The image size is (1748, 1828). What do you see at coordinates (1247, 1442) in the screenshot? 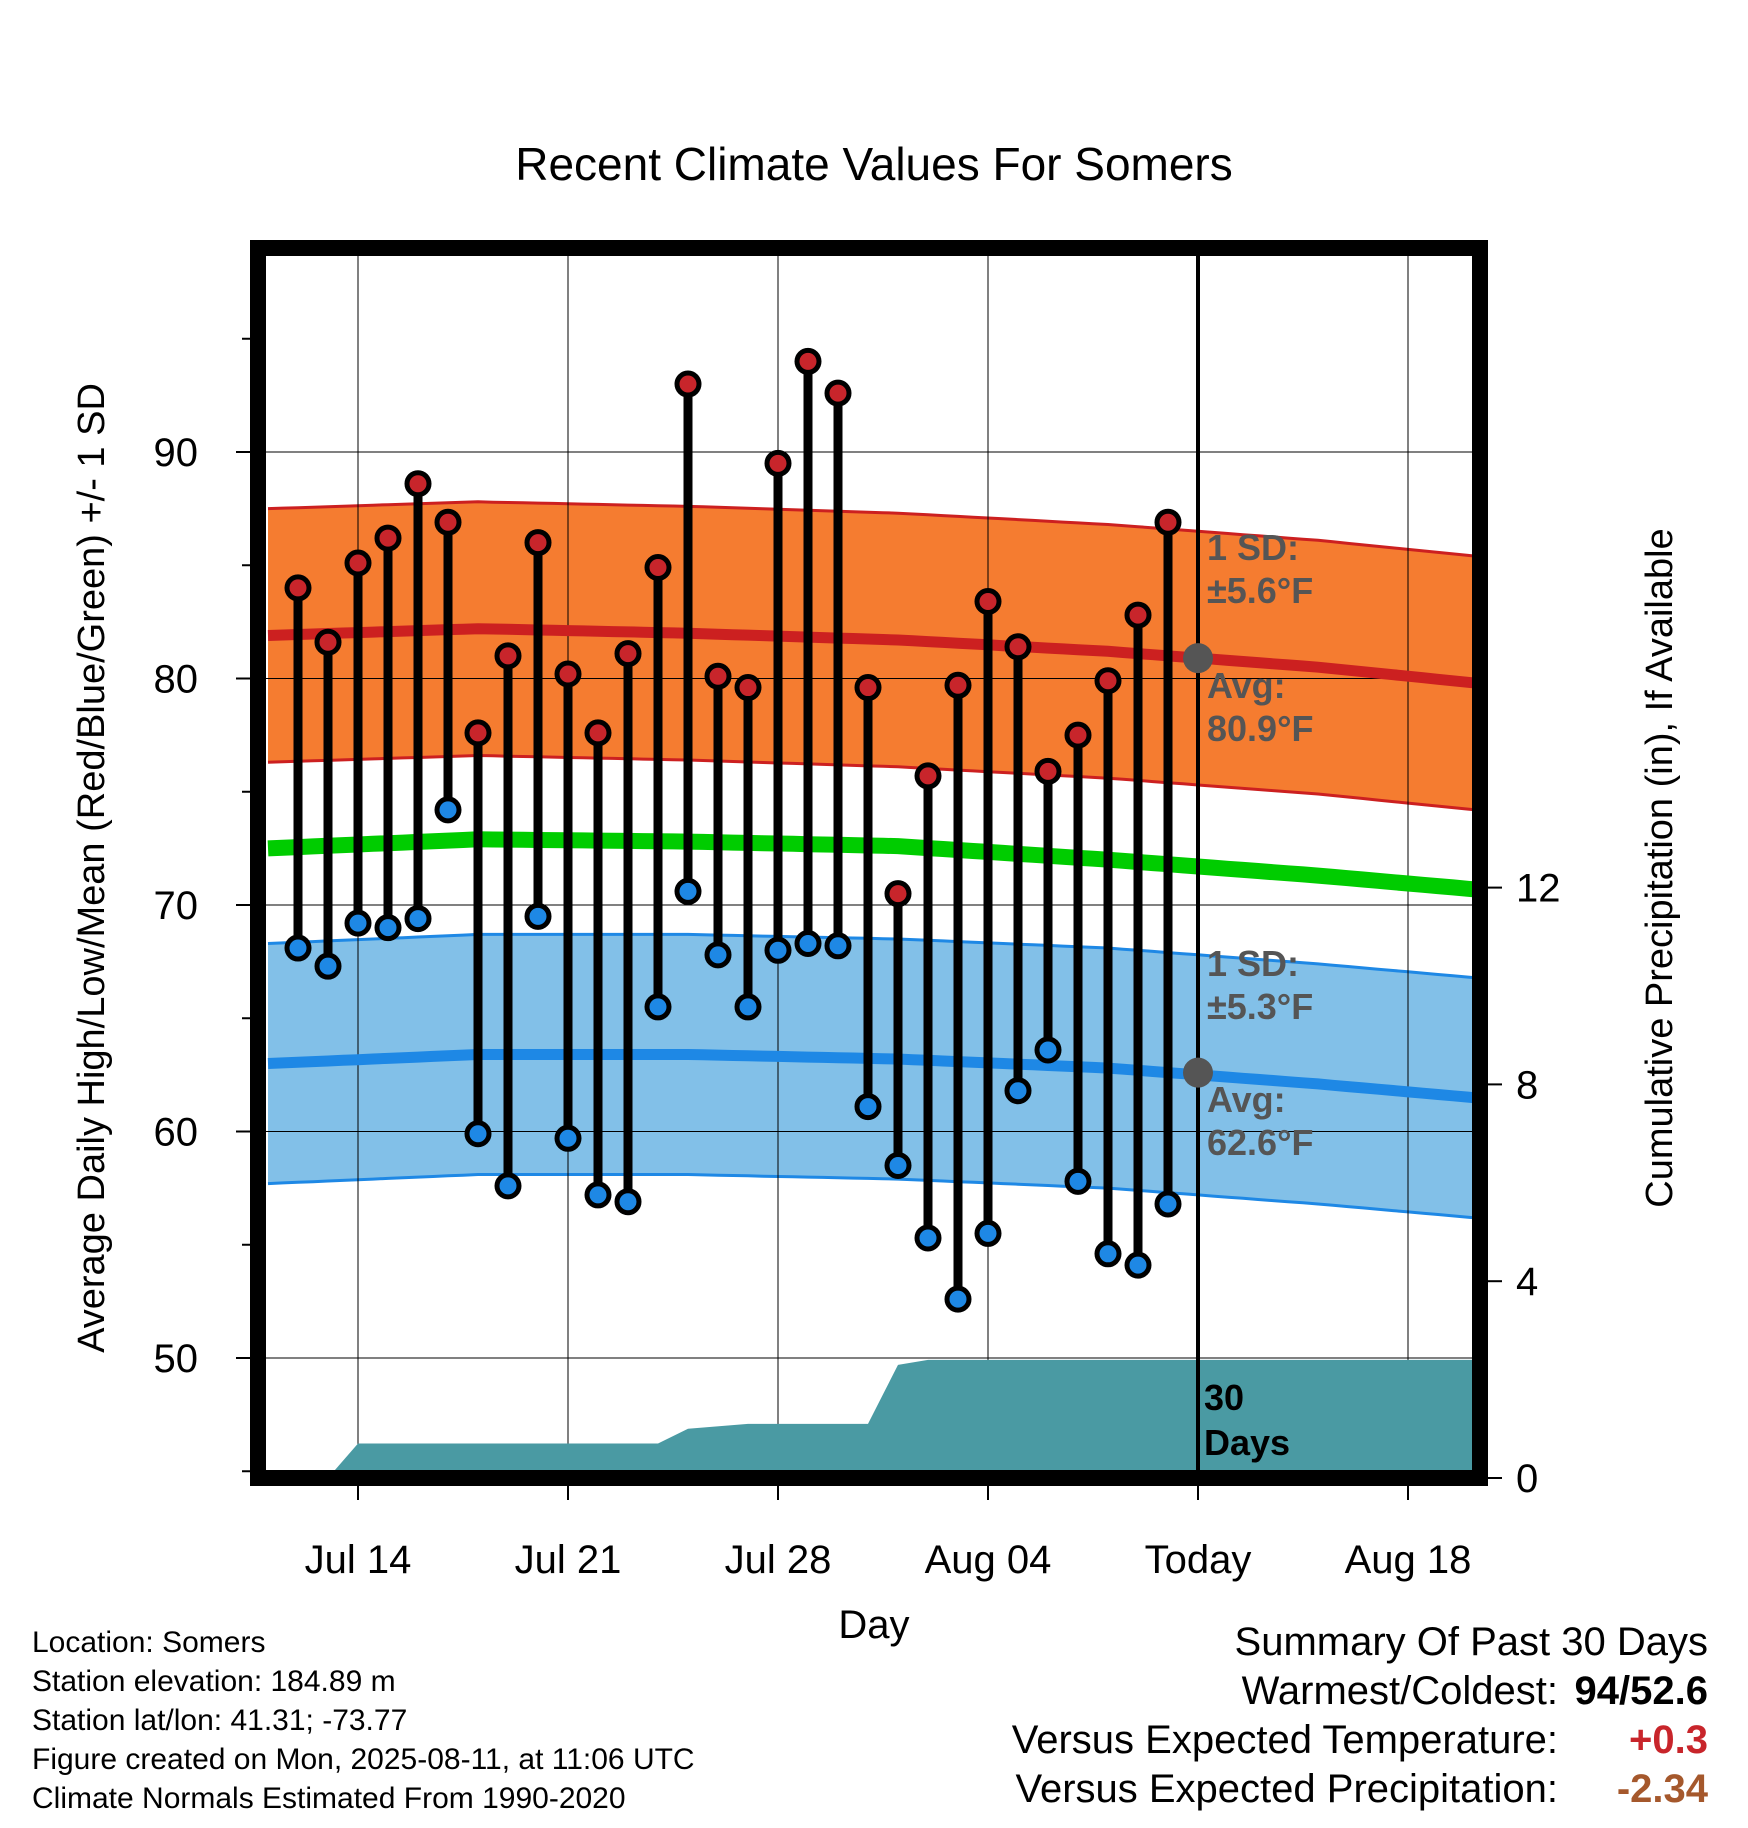
I see `precip-days-word: Days` at bounding box center [1247, 1442].